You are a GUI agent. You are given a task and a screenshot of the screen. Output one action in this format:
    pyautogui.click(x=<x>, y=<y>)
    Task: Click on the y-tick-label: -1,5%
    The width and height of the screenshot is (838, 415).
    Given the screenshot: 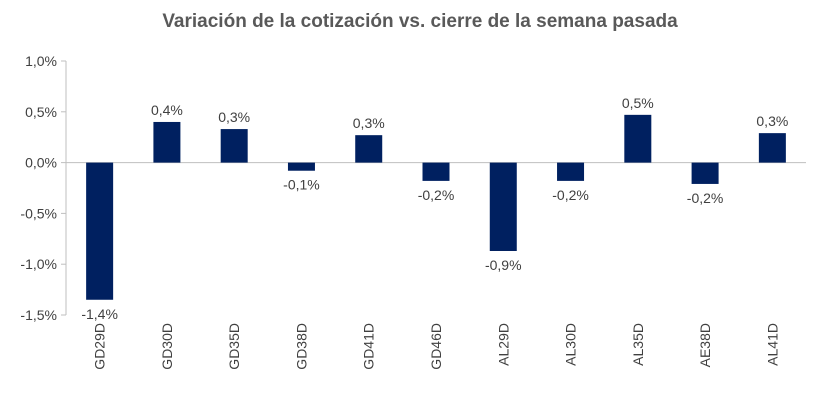 What is the action you would take?
    pyautogui.click(x=38, y=315)
    